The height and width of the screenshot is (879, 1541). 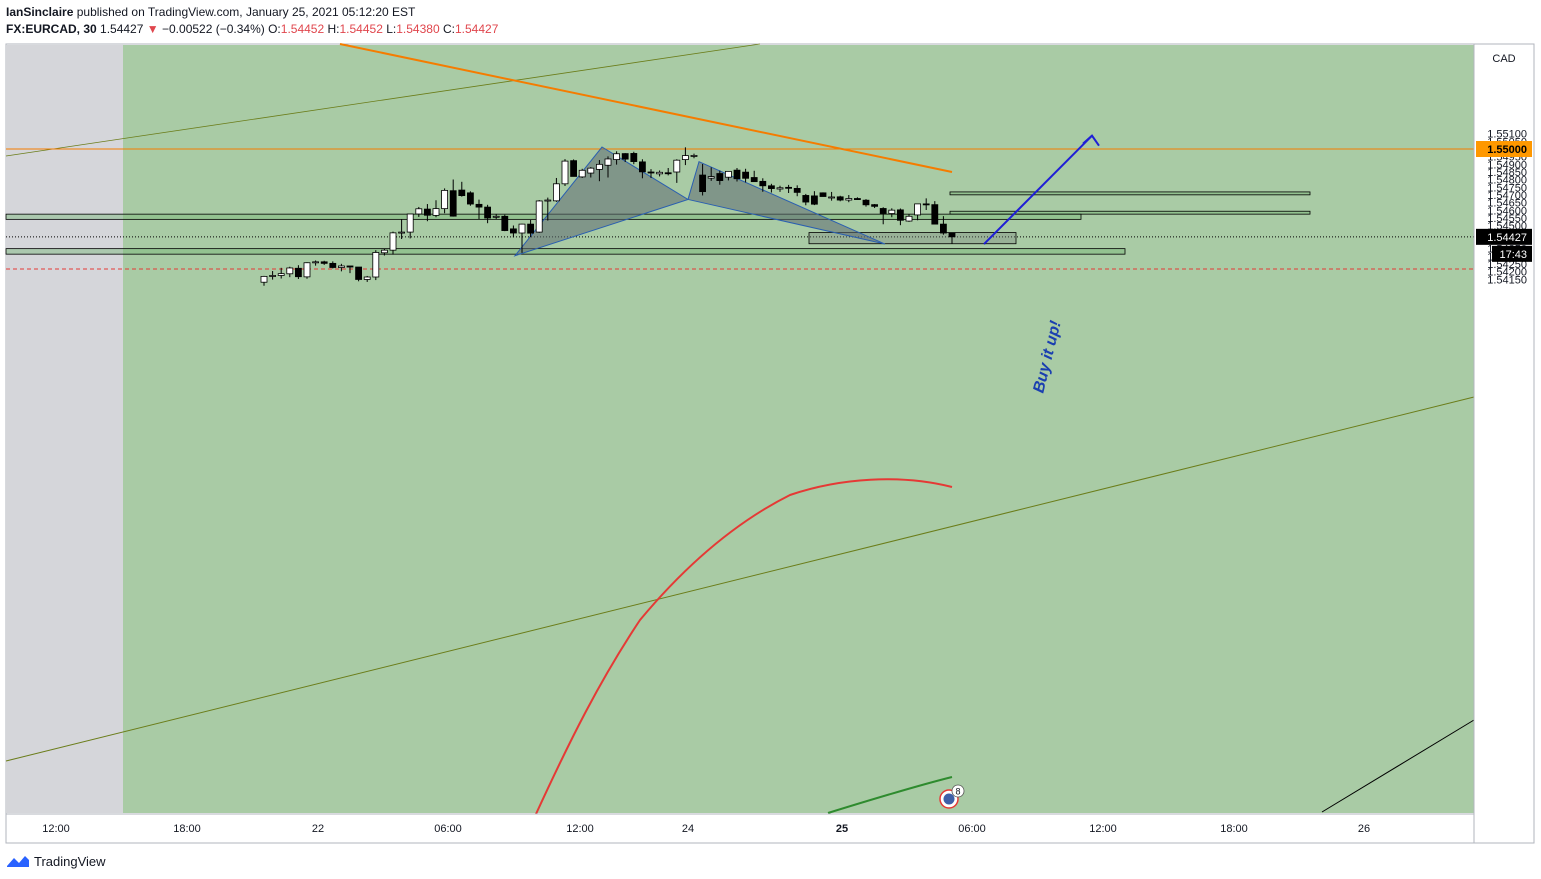 What do you see at coordinates (1507, 181) in the screenshot?
I see `price-tick-label: 1.54800` at bounding box center [1507, 181].